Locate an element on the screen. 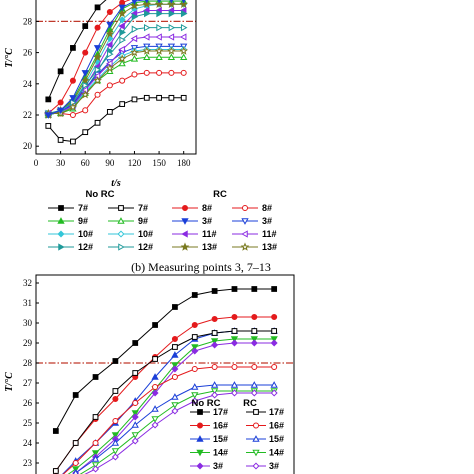  series-rc-17# is located at coordinates (165, 401).